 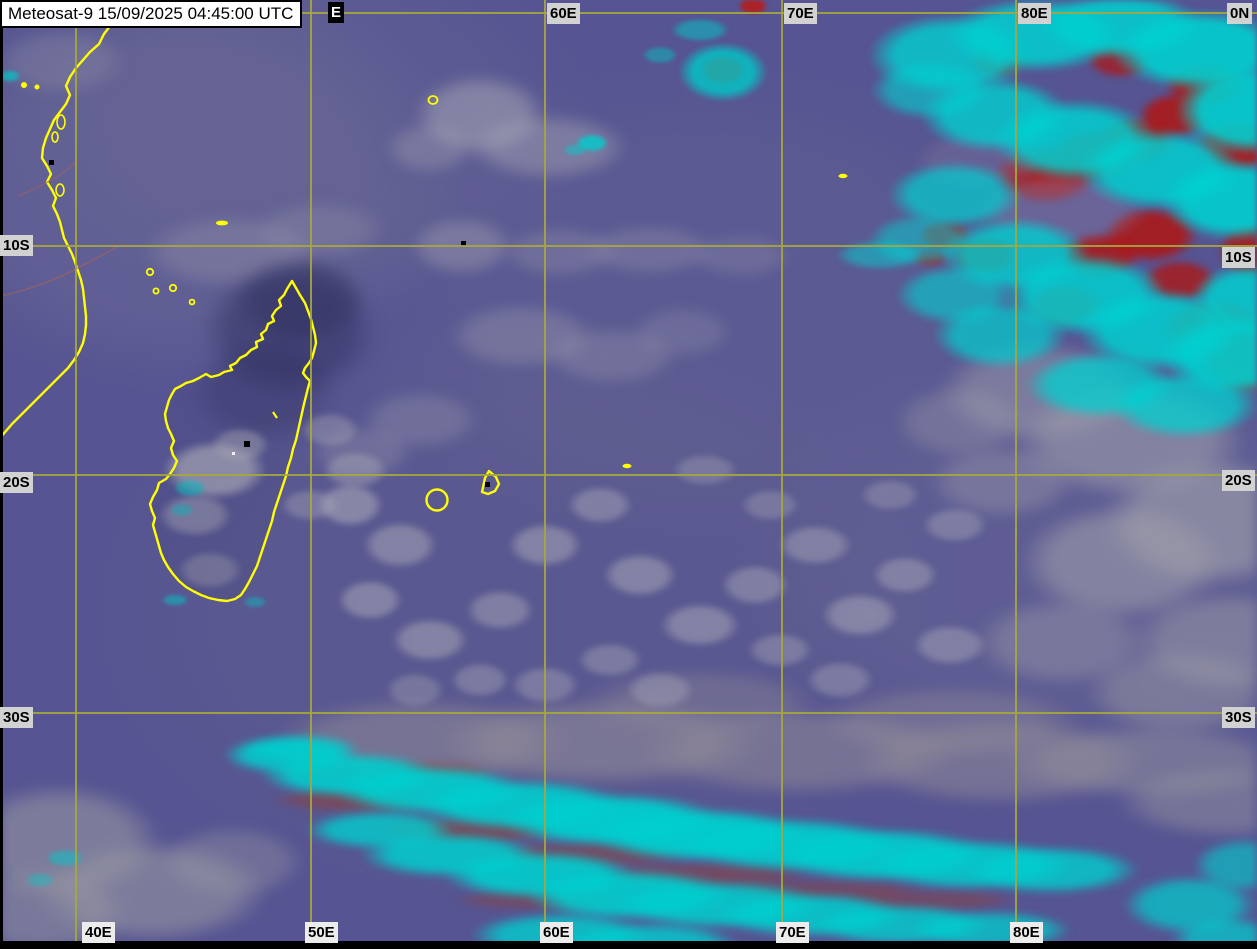 I want to click on meridian-line-50E, so click(x=311, y=470).